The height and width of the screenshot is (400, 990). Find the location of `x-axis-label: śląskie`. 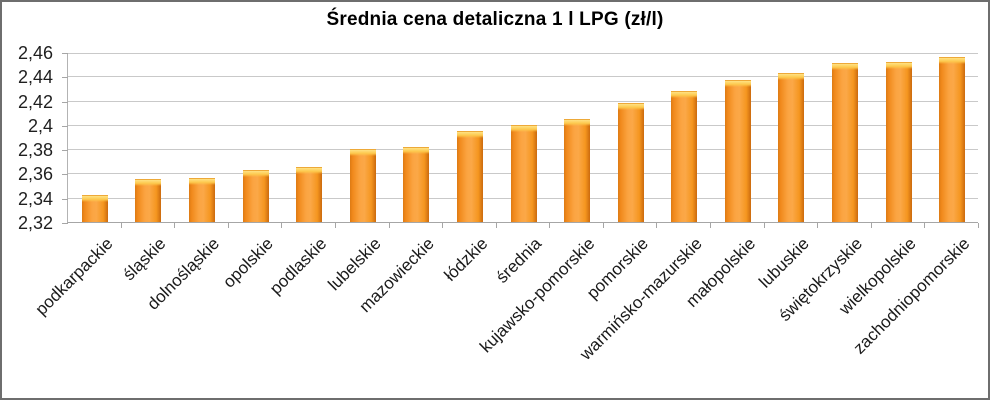

x-axis-label: śląskie is located at coordinates (144, 259).